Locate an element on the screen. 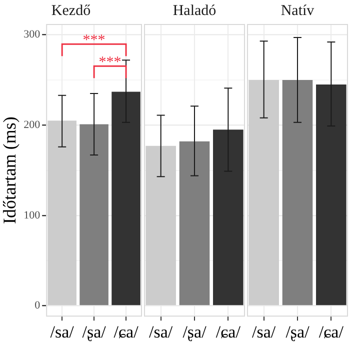  y-tick-label: 200 is located at coordinates (32, 125).